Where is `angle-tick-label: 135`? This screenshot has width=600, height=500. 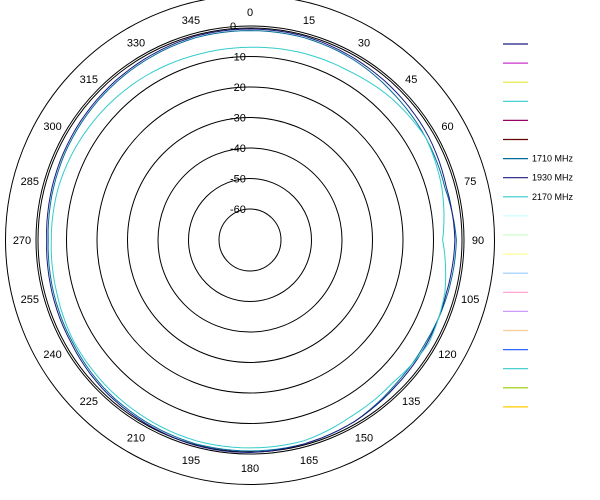
angle-tick-label: 135 is located at coordinates (411, 402).